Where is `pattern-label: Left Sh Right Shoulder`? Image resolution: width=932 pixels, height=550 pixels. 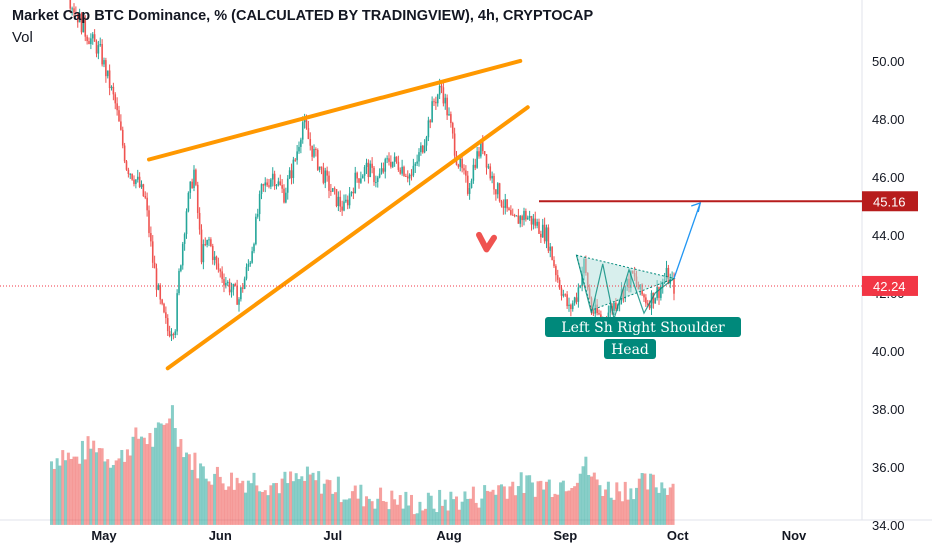
pattern-label: Left Sh Right Shoulder is located at coordinates (643, 328).